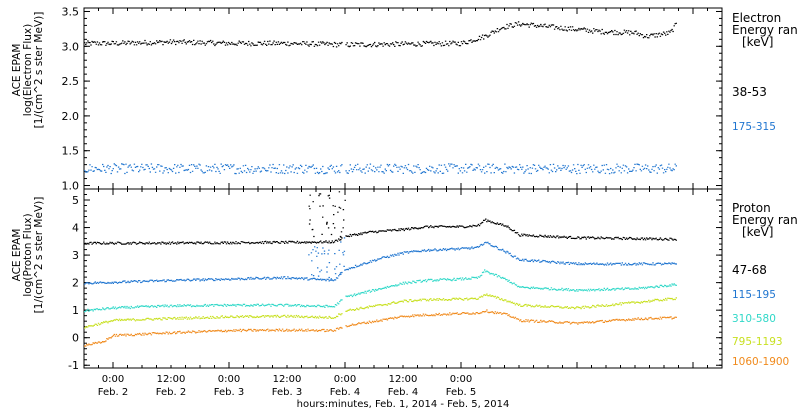 This screenshot has height=410, width=800. What do you see at coordinates (75, 200) in the screenshot?
I see `y-tick-label: 5` at bounding box center [75, 200].